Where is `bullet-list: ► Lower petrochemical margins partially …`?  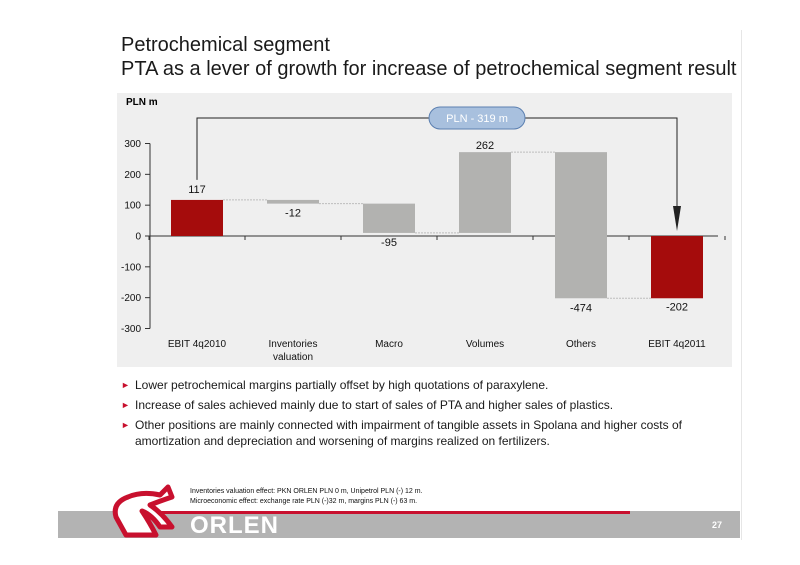
bullet-list: ► Lower petrochemical margins partially … is located at coordinates (426, 415).